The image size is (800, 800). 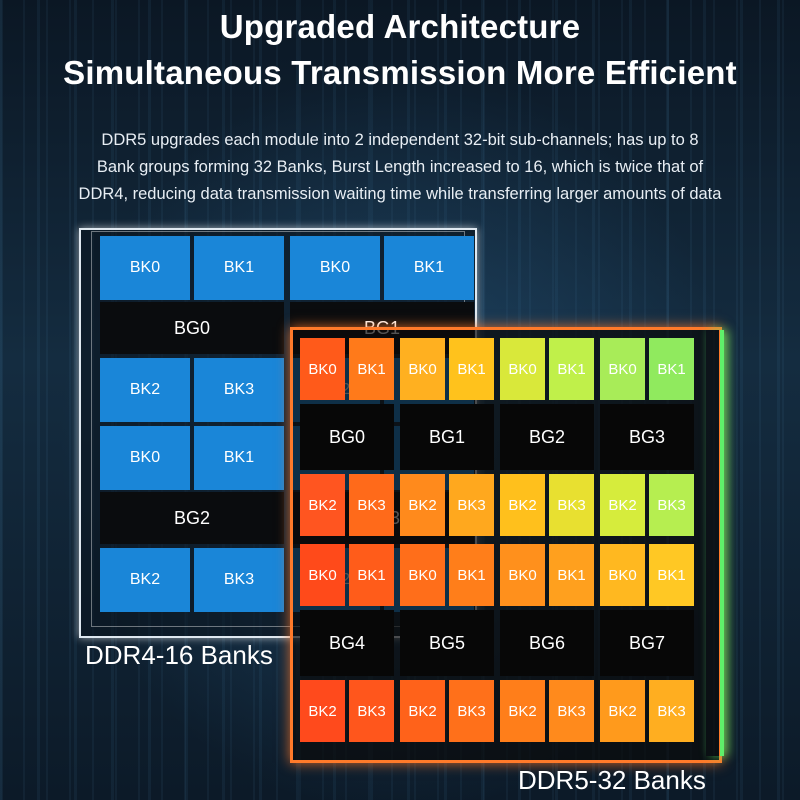 I want to click on ddr4-label: DDR4-16 Banks, so click(x=179, y=655).